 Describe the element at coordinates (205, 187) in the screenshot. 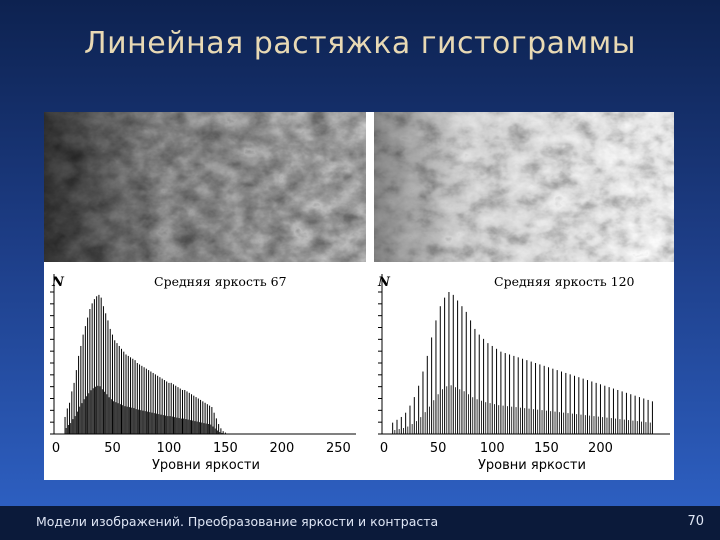

I see `original-image` at that location.